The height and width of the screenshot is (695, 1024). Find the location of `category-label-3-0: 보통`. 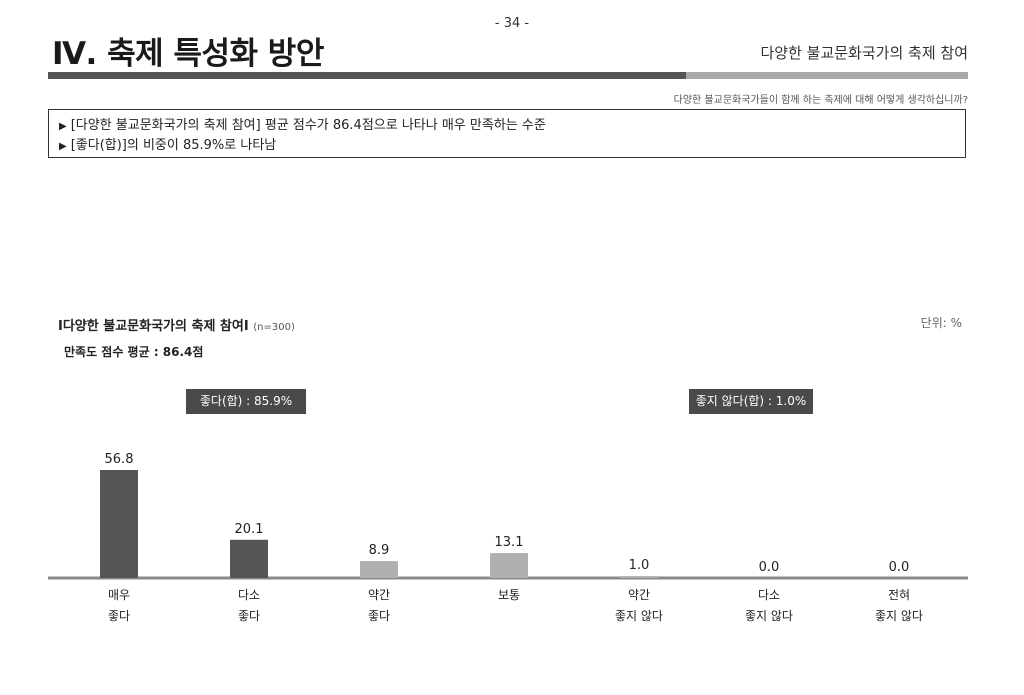

category-label-3-0: 보통 is located at coordinates (509, 595).